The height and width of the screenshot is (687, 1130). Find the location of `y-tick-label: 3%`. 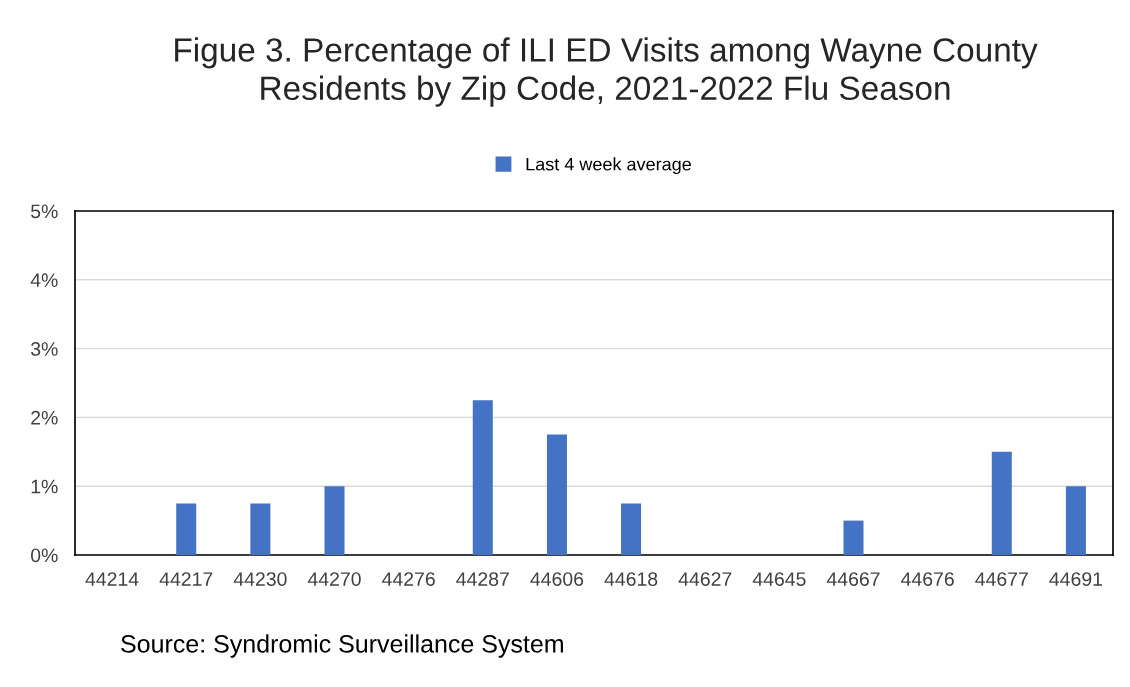

y-tick-label: 3% is located at coordinates (44, 349).